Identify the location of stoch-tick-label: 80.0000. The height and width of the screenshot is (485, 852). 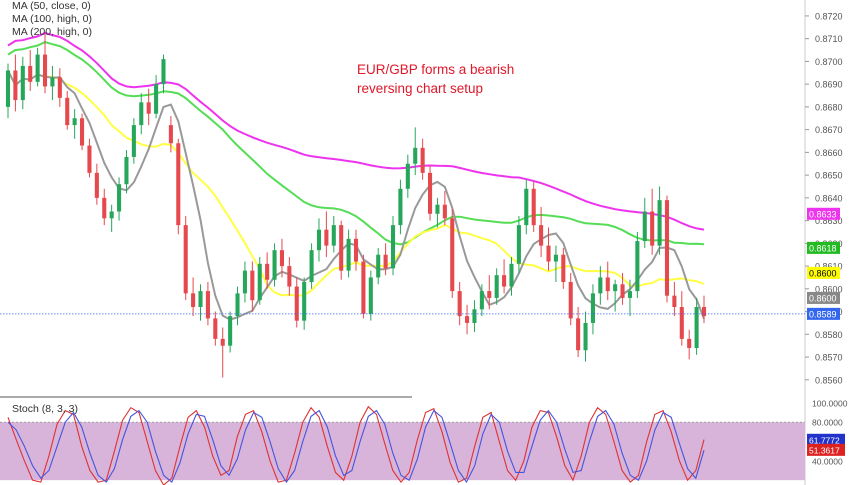
(827, 423).